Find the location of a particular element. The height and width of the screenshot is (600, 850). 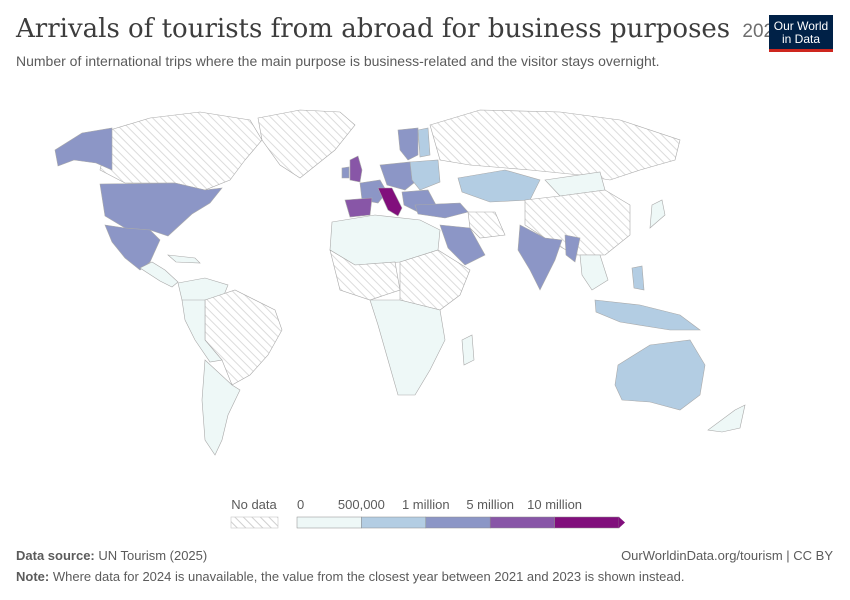

region-russia is located at coordinates (555, 145).